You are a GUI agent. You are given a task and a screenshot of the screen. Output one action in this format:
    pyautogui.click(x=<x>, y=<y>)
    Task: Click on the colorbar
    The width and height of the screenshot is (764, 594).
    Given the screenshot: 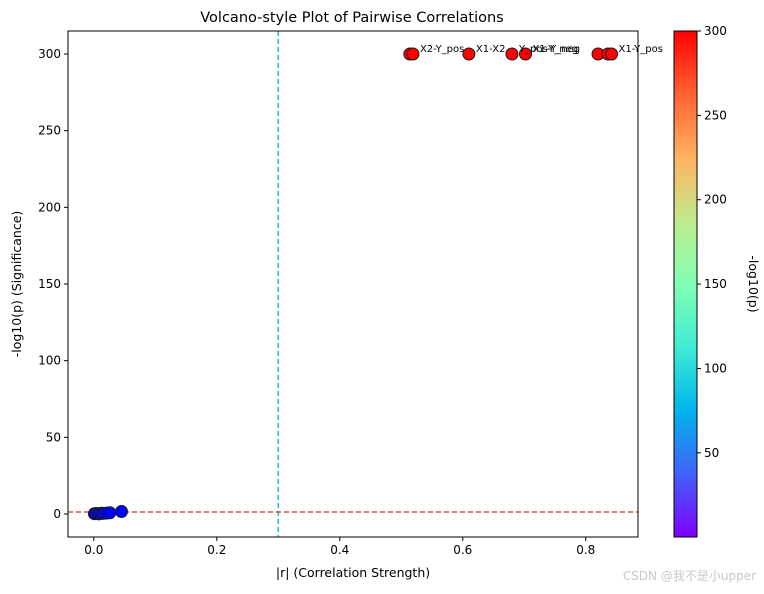 What is the action you would take?
    pyautogui.click(x=685, y=284)
    